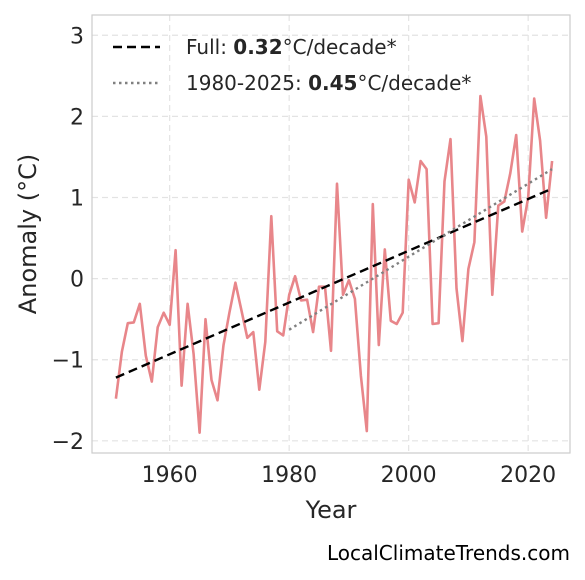  What do you see at coordinates (77, 199) in the screenshot?
I see `y-tick-label: 1` at bounding box center [77, 199].